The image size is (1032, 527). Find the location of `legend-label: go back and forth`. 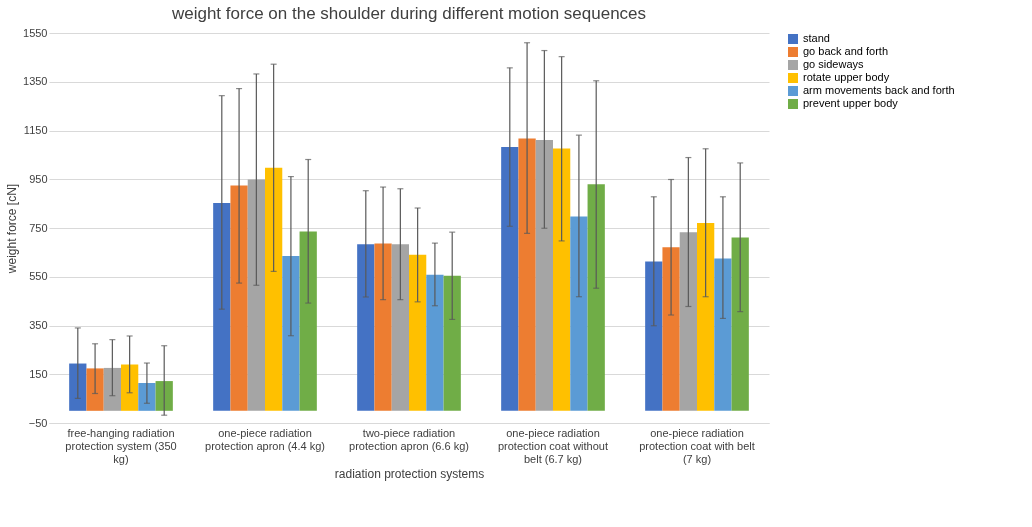

legend-label: go back and forth is located at coordinates (846, 51).